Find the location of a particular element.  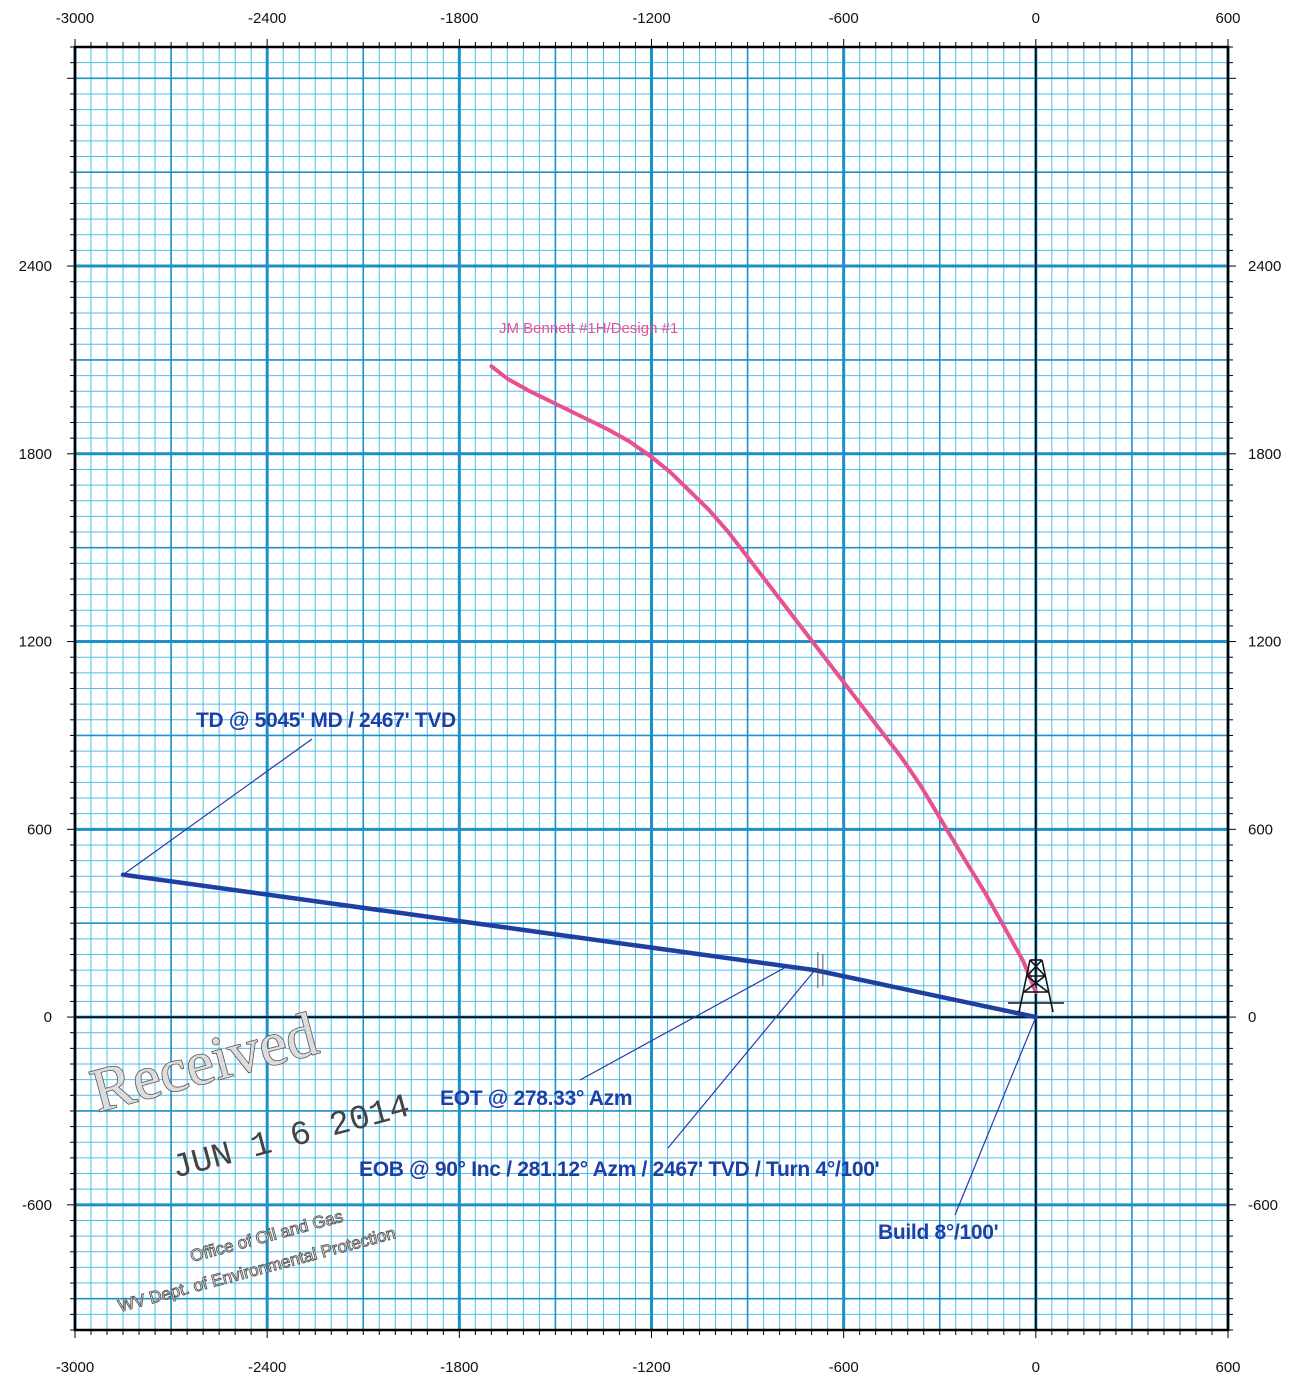

y-tick-label-right: 2400 is located at coordinates (1264, 266).